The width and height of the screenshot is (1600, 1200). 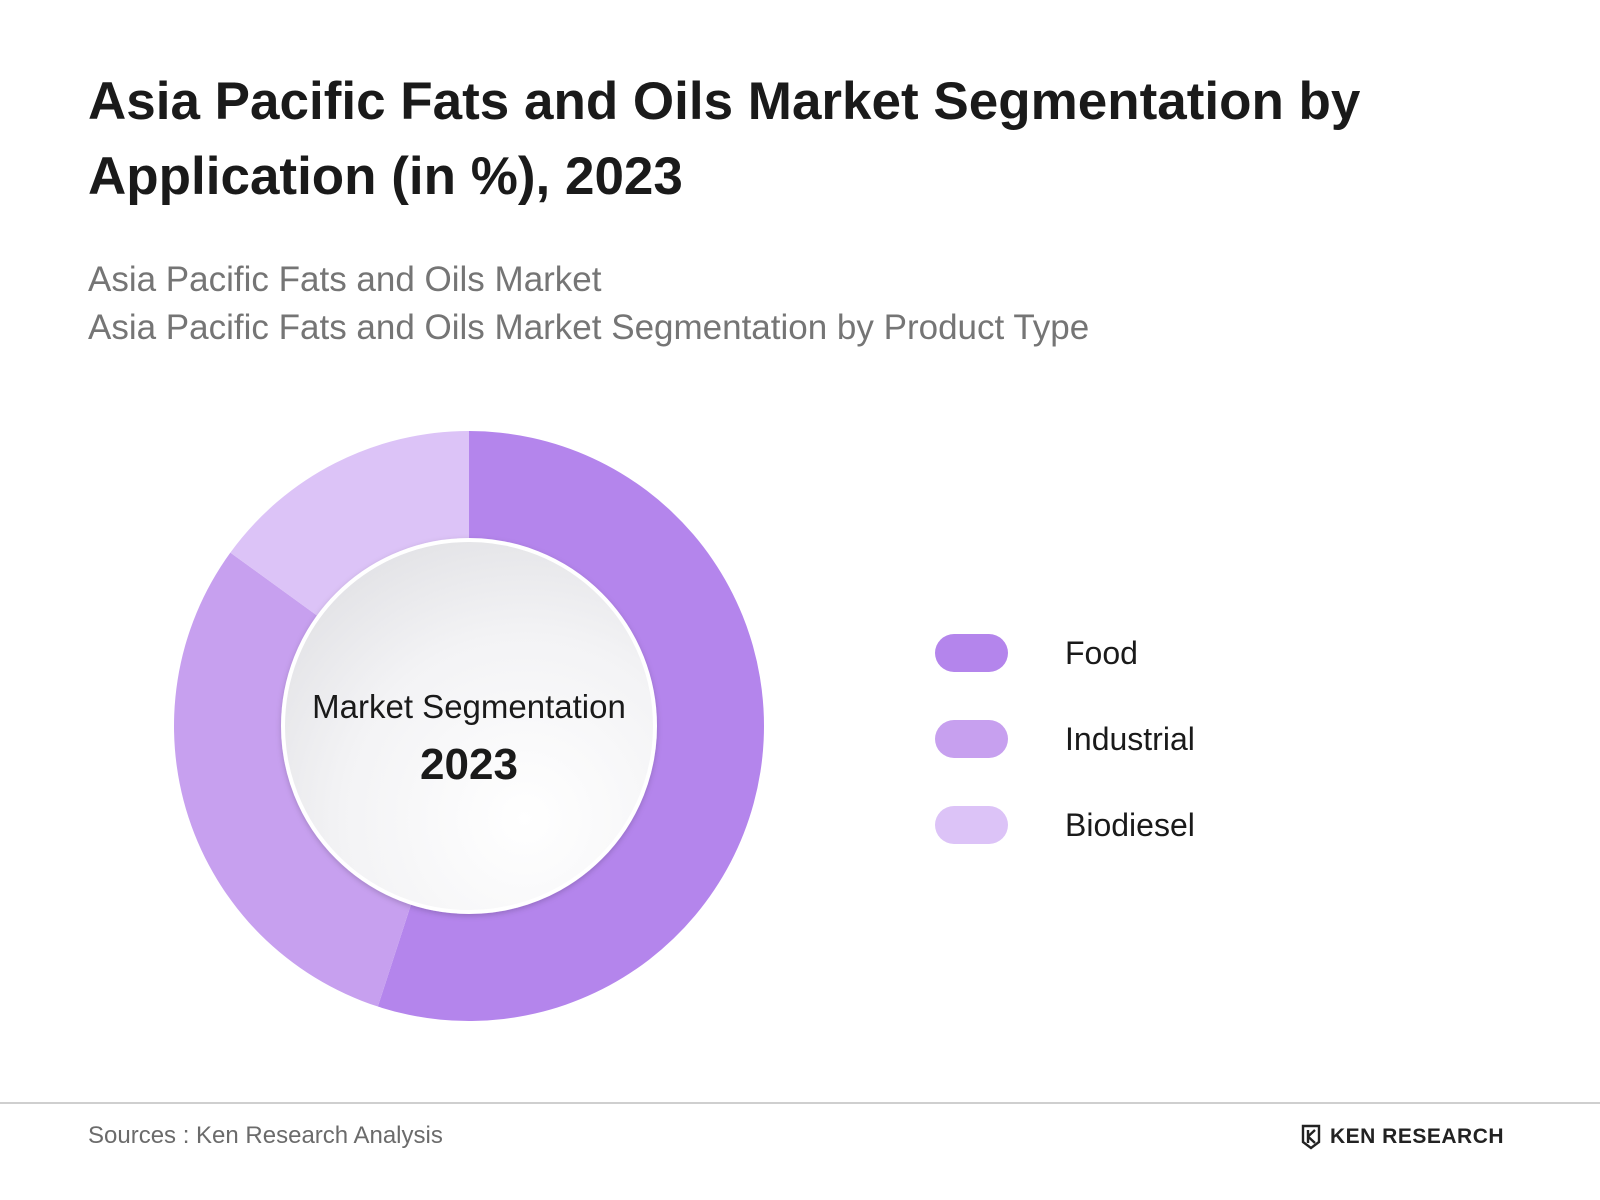 I want to click on legend-swatch-industrial, so click(x=971, y=739).